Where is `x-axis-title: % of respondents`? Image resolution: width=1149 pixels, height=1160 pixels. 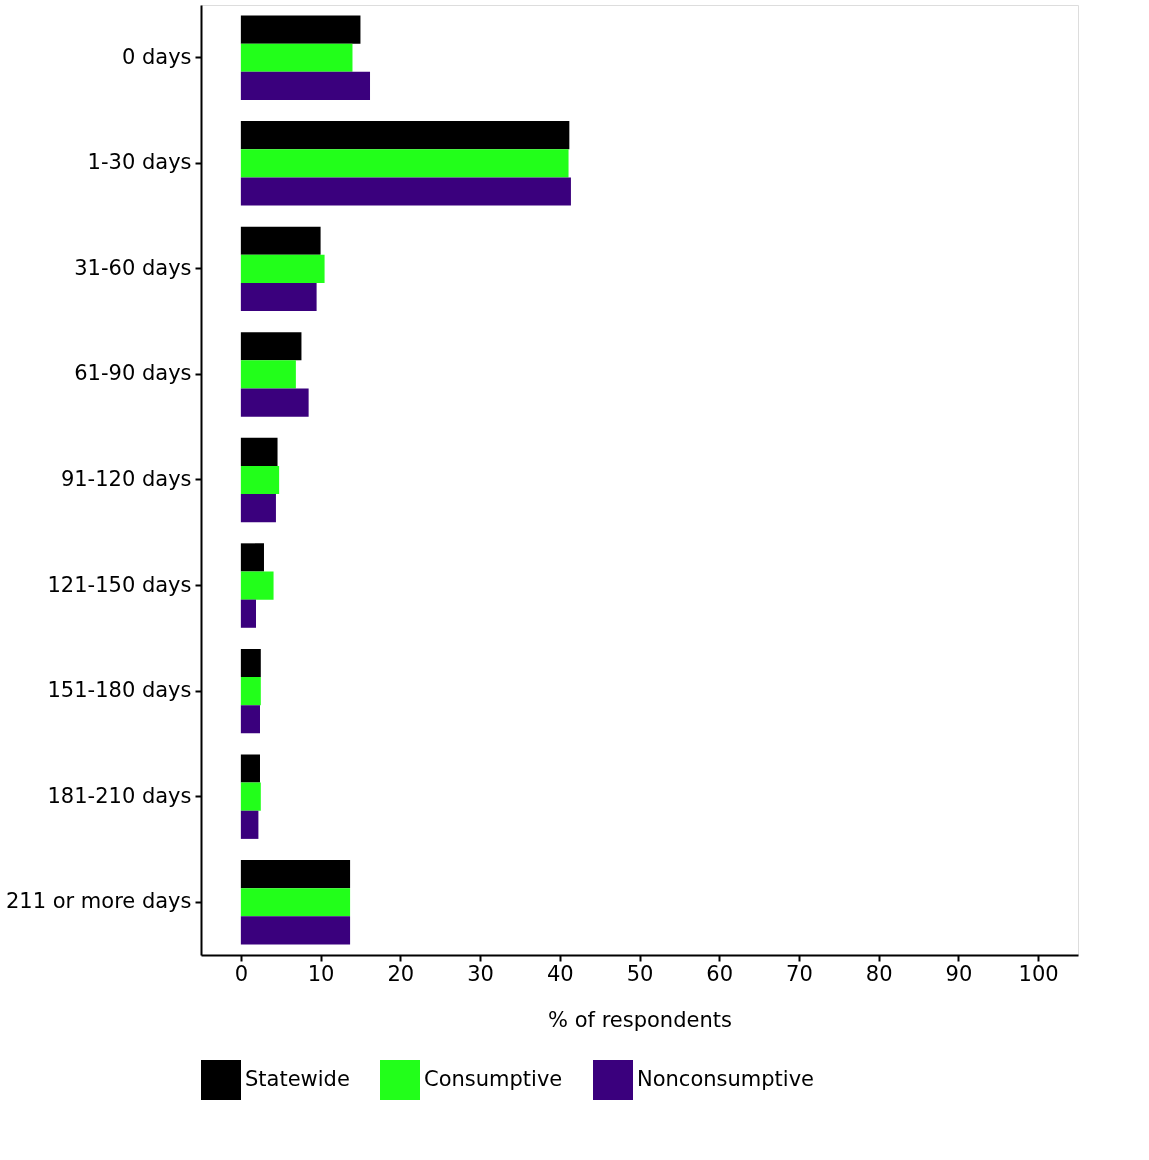
x-axis-title: % of respondents is located at coordinates (640, 1019).